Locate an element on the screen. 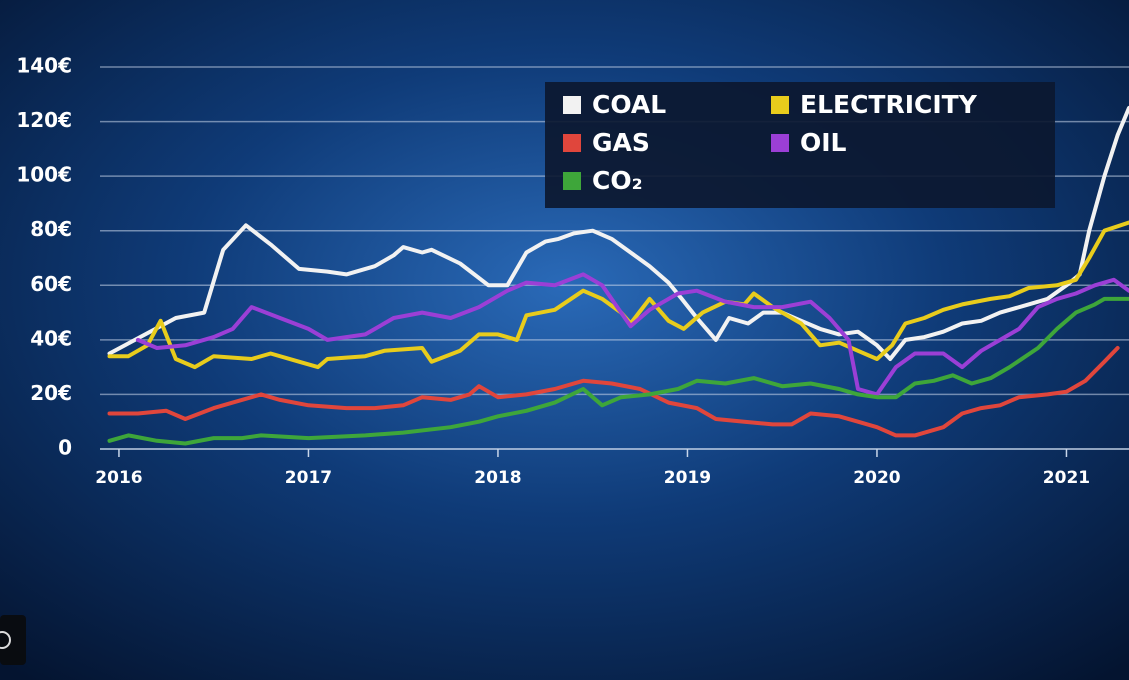 This screenshot has height=680, width=1129. x-tick-label: 2021 is located at coordinates (1066, 478).